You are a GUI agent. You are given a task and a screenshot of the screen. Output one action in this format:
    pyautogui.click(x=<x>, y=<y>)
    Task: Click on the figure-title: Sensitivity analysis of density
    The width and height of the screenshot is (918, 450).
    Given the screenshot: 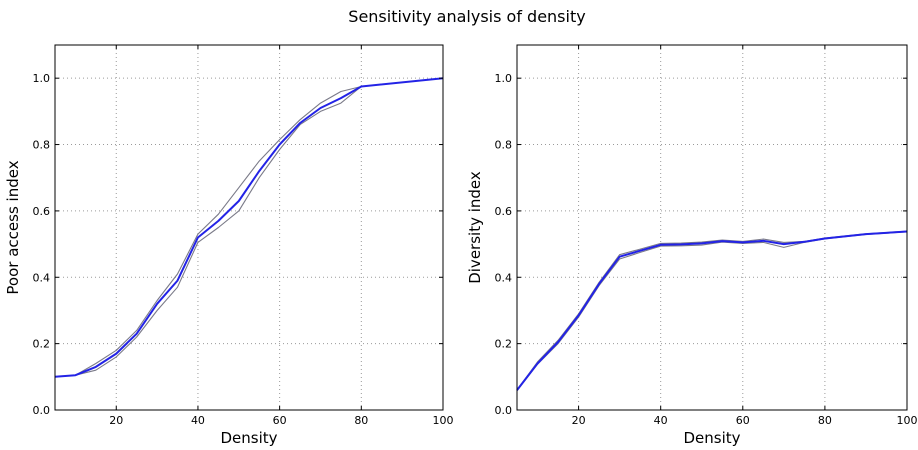 What is the action you would take?
    pyautogui.click(x=466, y=16)
    